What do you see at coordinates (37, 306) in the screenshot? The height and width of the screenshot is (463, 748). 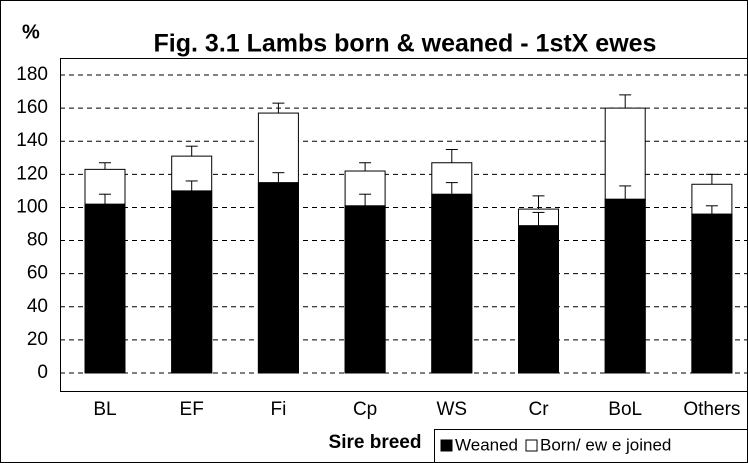 I see `y-tick-label: 40` at bounding box center [37, 306].